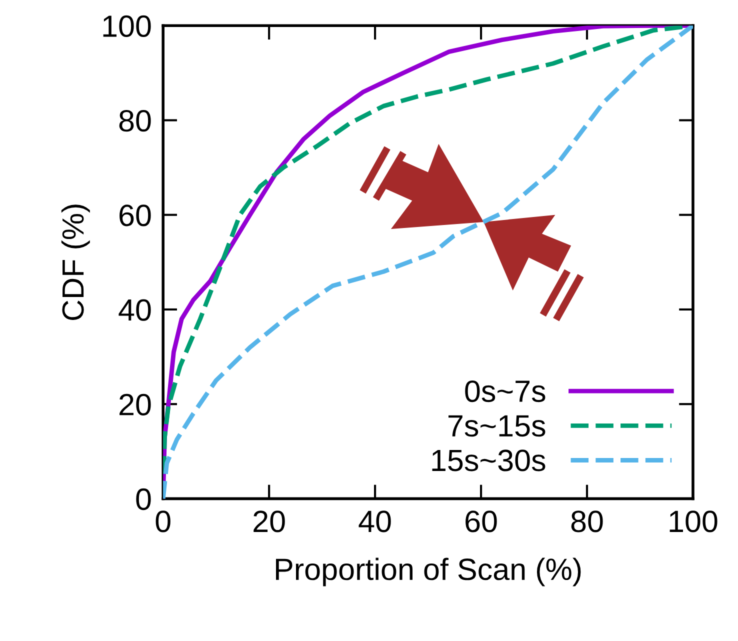 The image size is (738, 641). I want to click on x-tick-label: 80, so click(587, 521).